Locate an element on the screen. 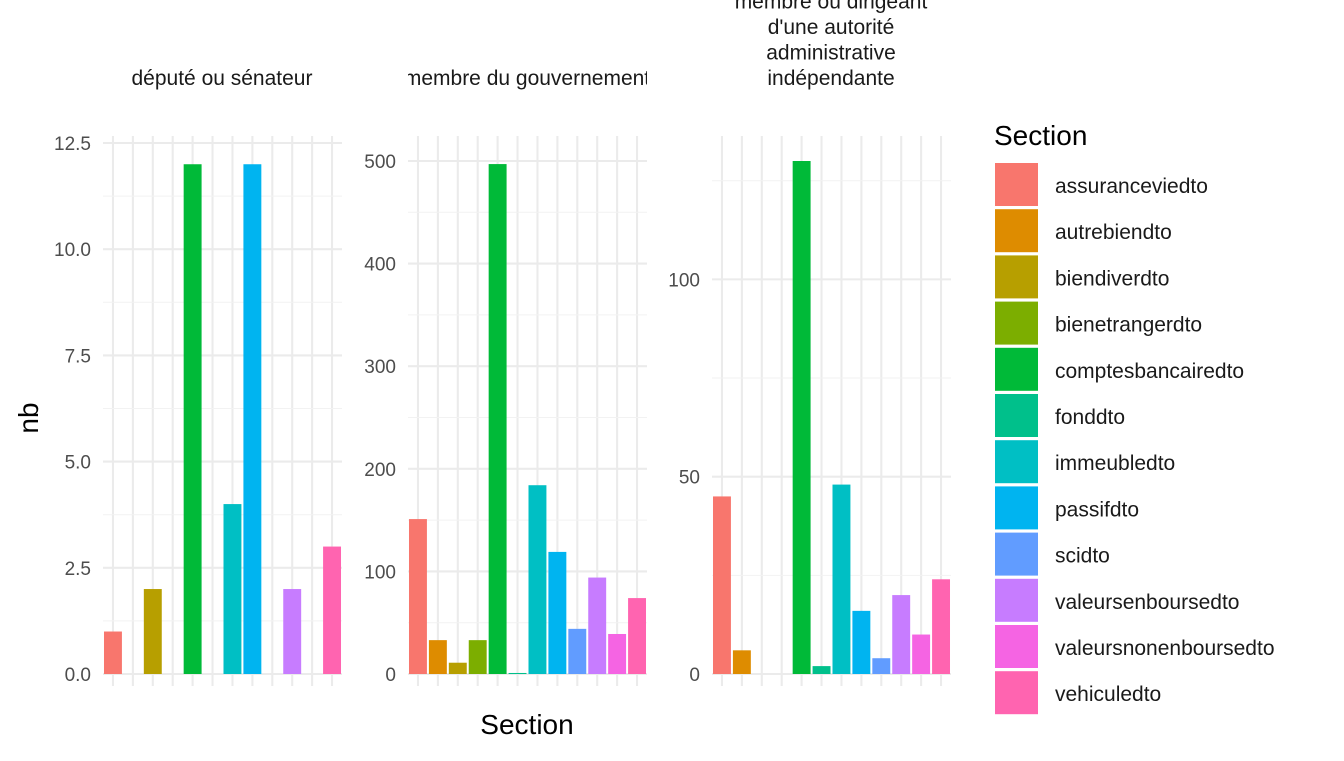  y-tick-label: 0.0 is located at coordinates (78, 675).